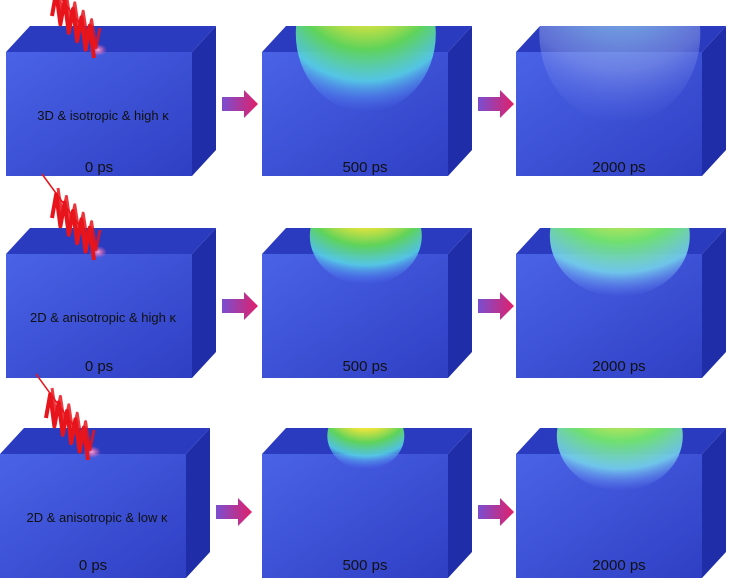  I want to click on condition-label: 2D & anisotropic & low κ, so click(97, 517).